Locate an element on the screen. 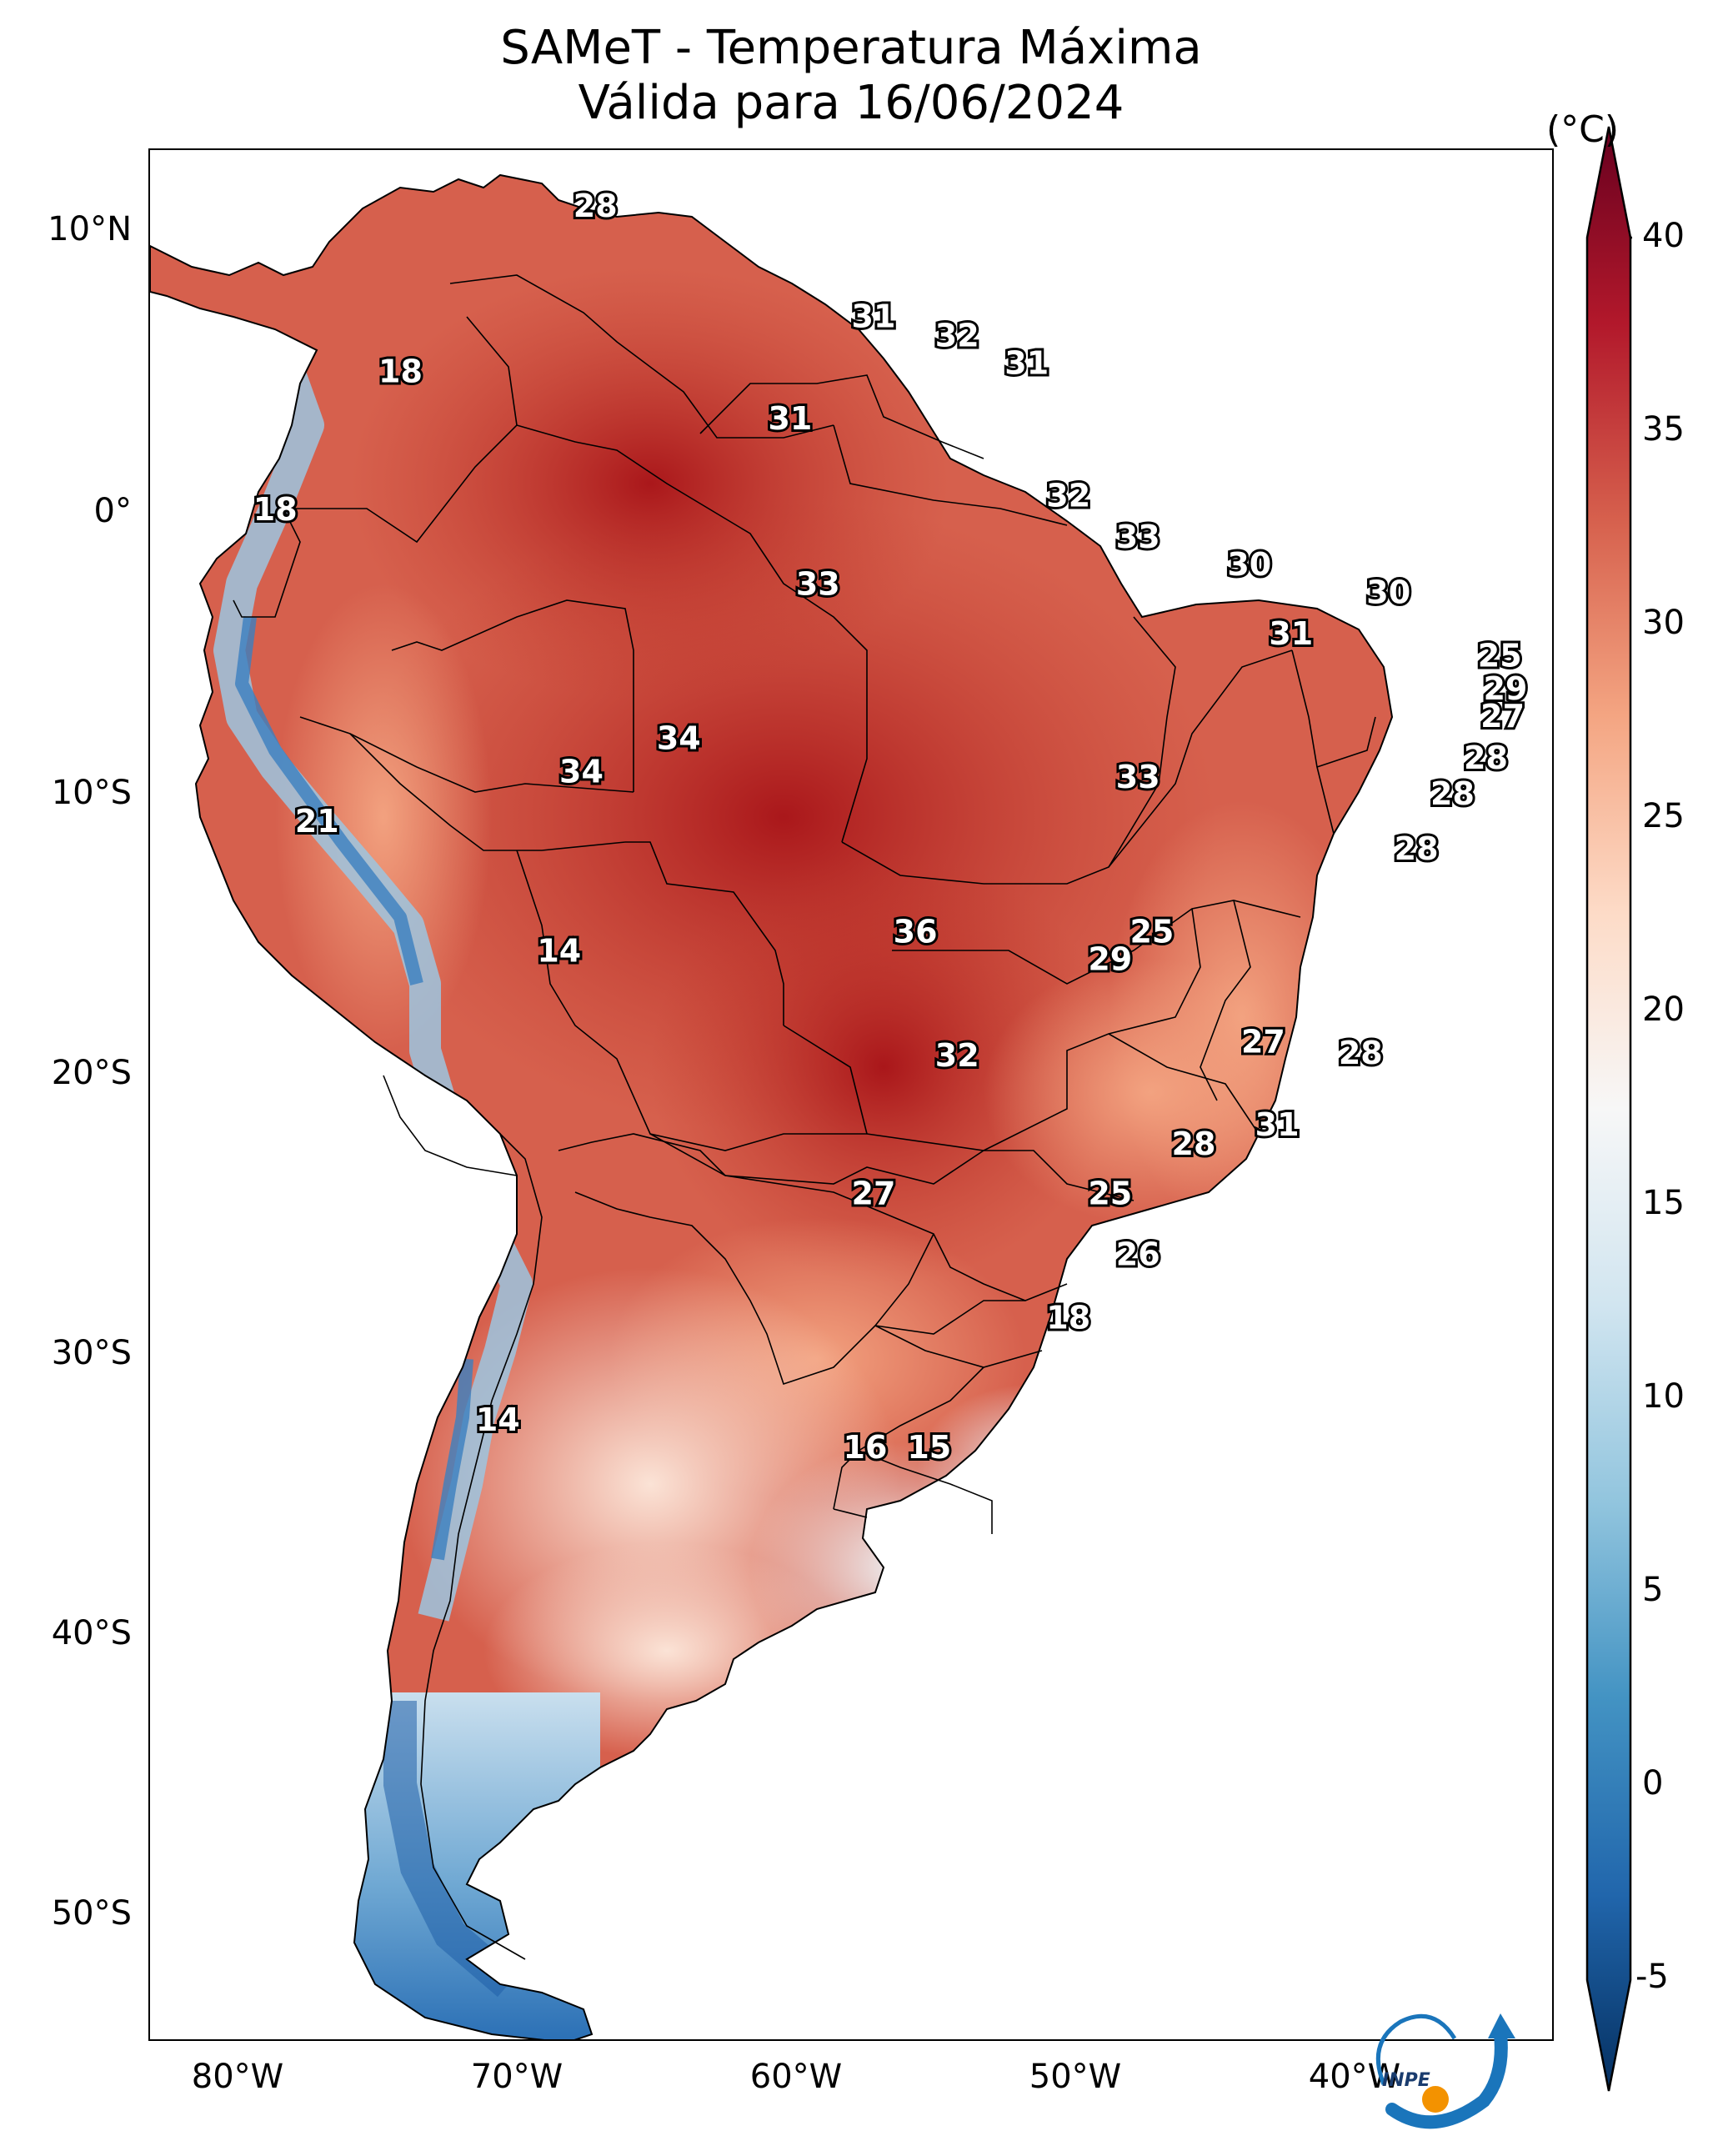 The height and width of the screenshot is (2156, 1723). colorbar-label-10: 10 is located at coordinates (1663, 1396).